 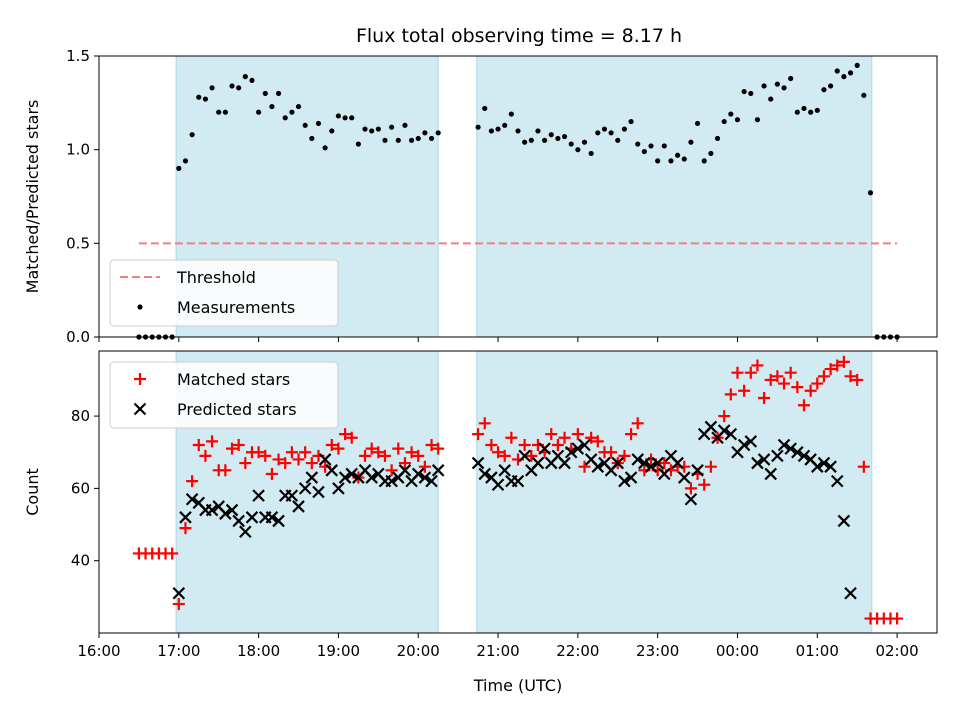 I want to click on x-tick-label: 16:00, so click(x=98, y=651).